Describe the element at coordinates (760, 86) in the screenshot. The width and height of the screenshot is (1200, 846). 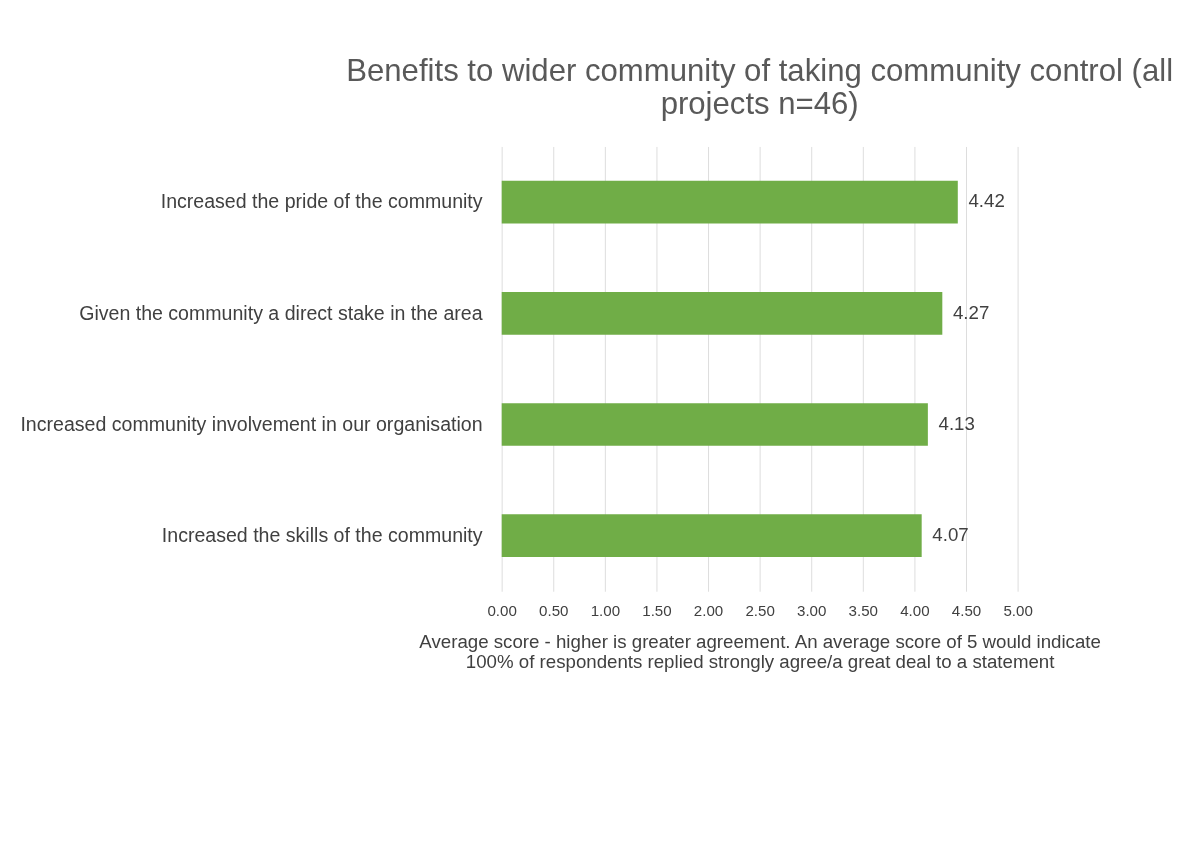
I see `chart-title: Benefits to wider community of taking community control (all projects n=46)` at that location.